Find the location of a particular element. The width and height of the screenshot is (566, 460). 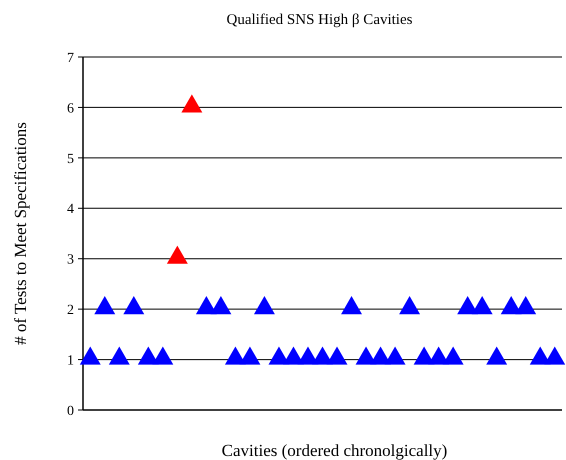

chart-title: Qualified SNS High β Cavities is located at coordinates (319, 20).